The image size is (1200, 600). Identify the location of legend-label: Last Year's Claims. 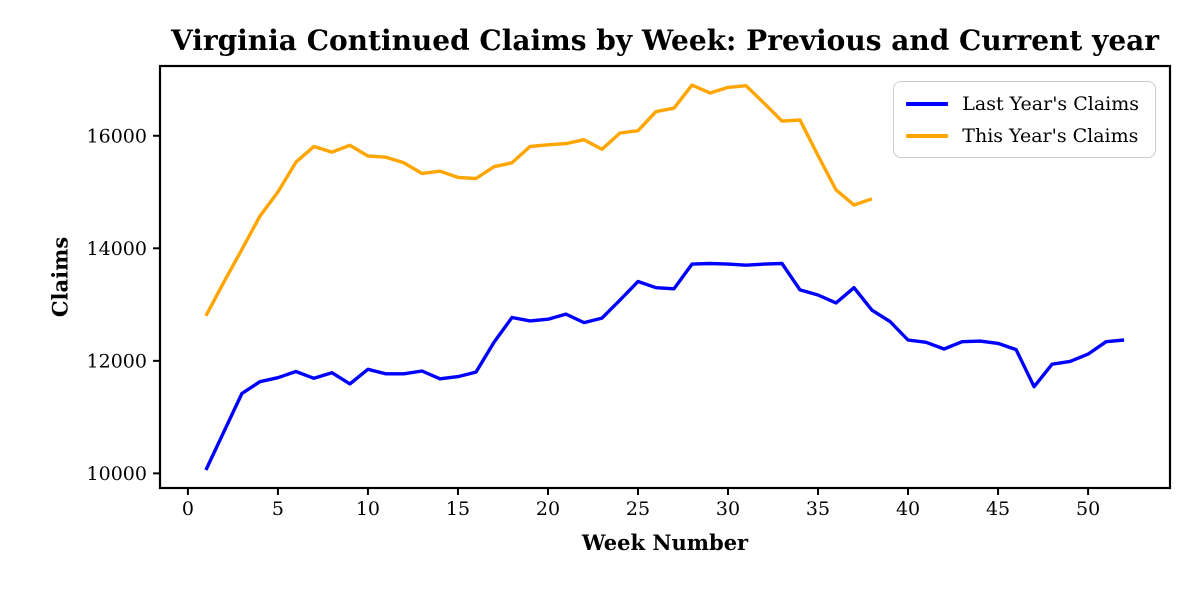
(1050, 103).